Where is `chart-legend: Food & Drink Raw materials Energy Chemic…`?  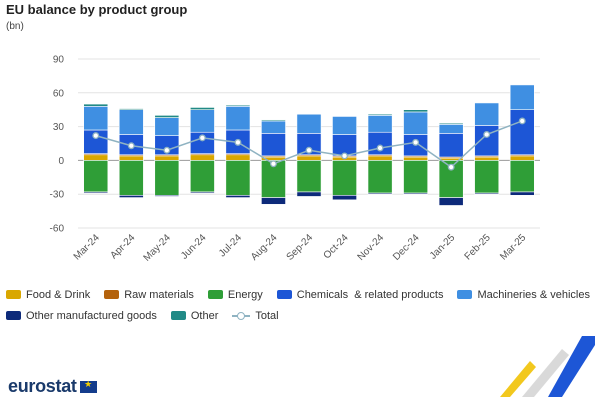 chart-legend: Food & Drink Raw materials Energy Chemic… is located at coordinates (301, 305).